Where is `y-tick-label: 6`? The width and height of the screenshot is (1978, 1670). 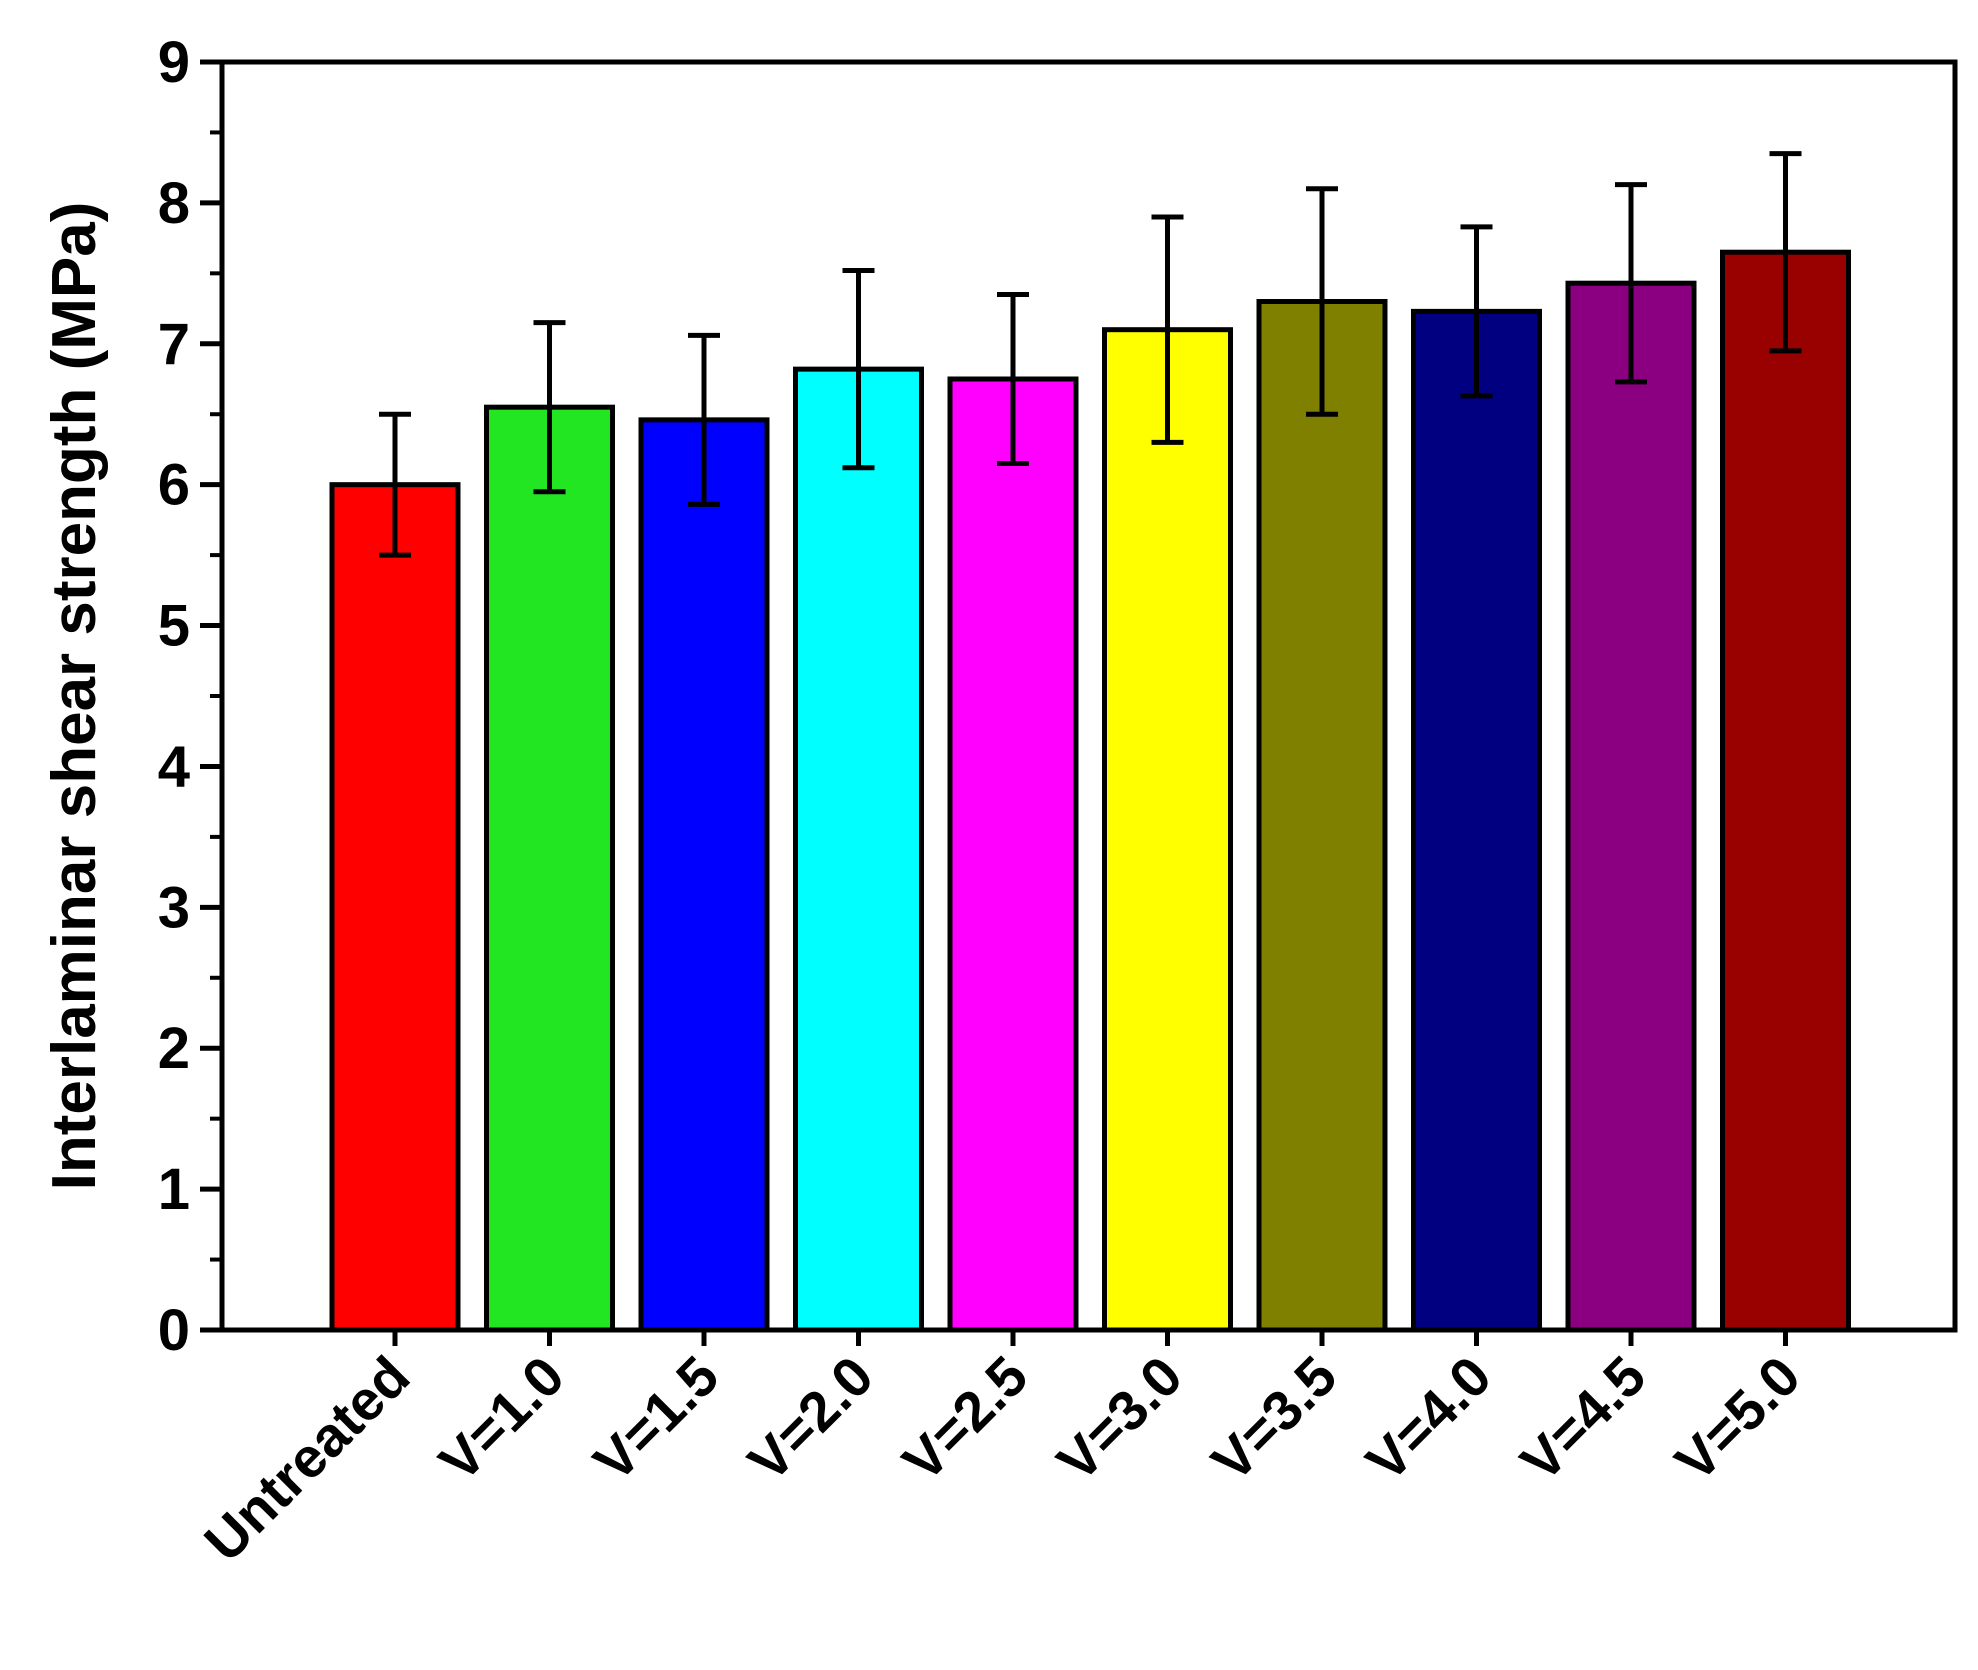
y-tick-label: 6 is located at coordinates (174, 485).